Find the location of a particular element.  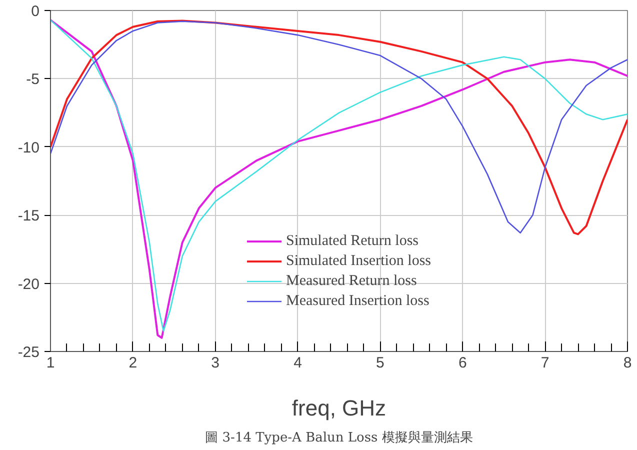

x-axis-title: freq, GHz is located at coordinates (339, 408).